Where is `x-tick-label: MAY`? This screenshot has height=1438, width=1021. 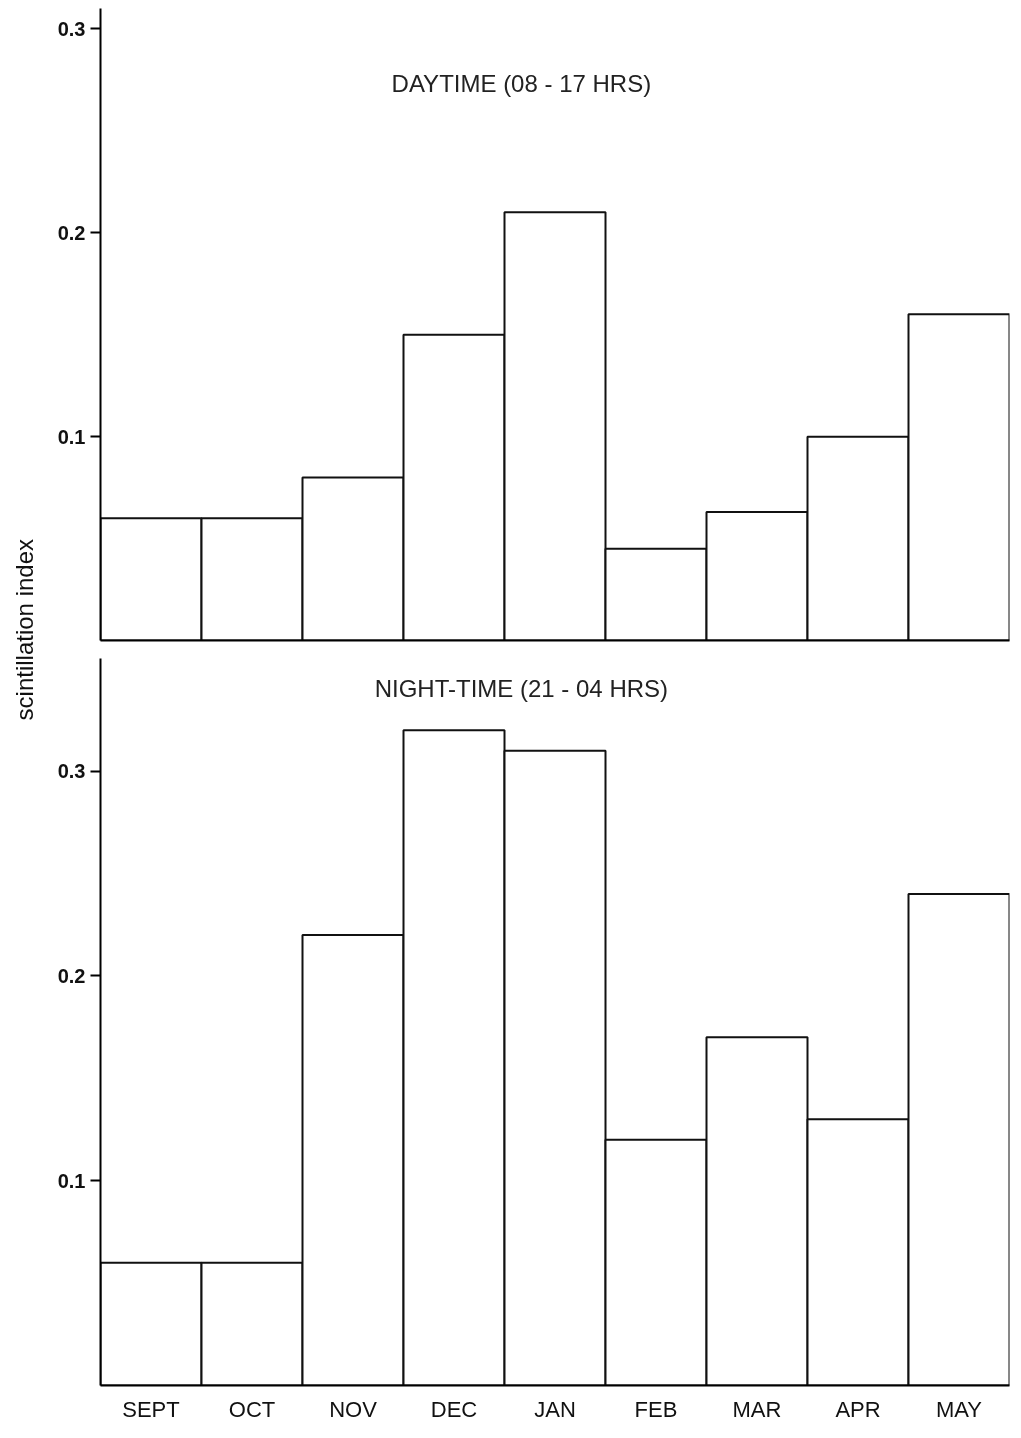
x-tick-label: MAY is located at coordinates (959, 1409).